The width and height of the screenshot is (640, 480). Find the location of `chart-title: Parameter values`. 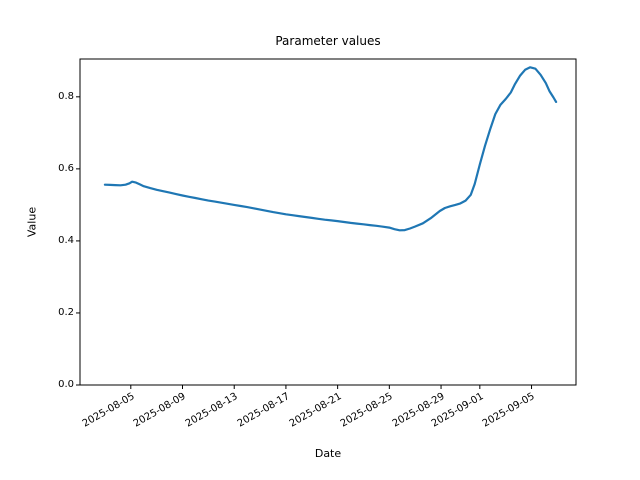

chart-title: Parameter values is located at coordinates (328, 41).